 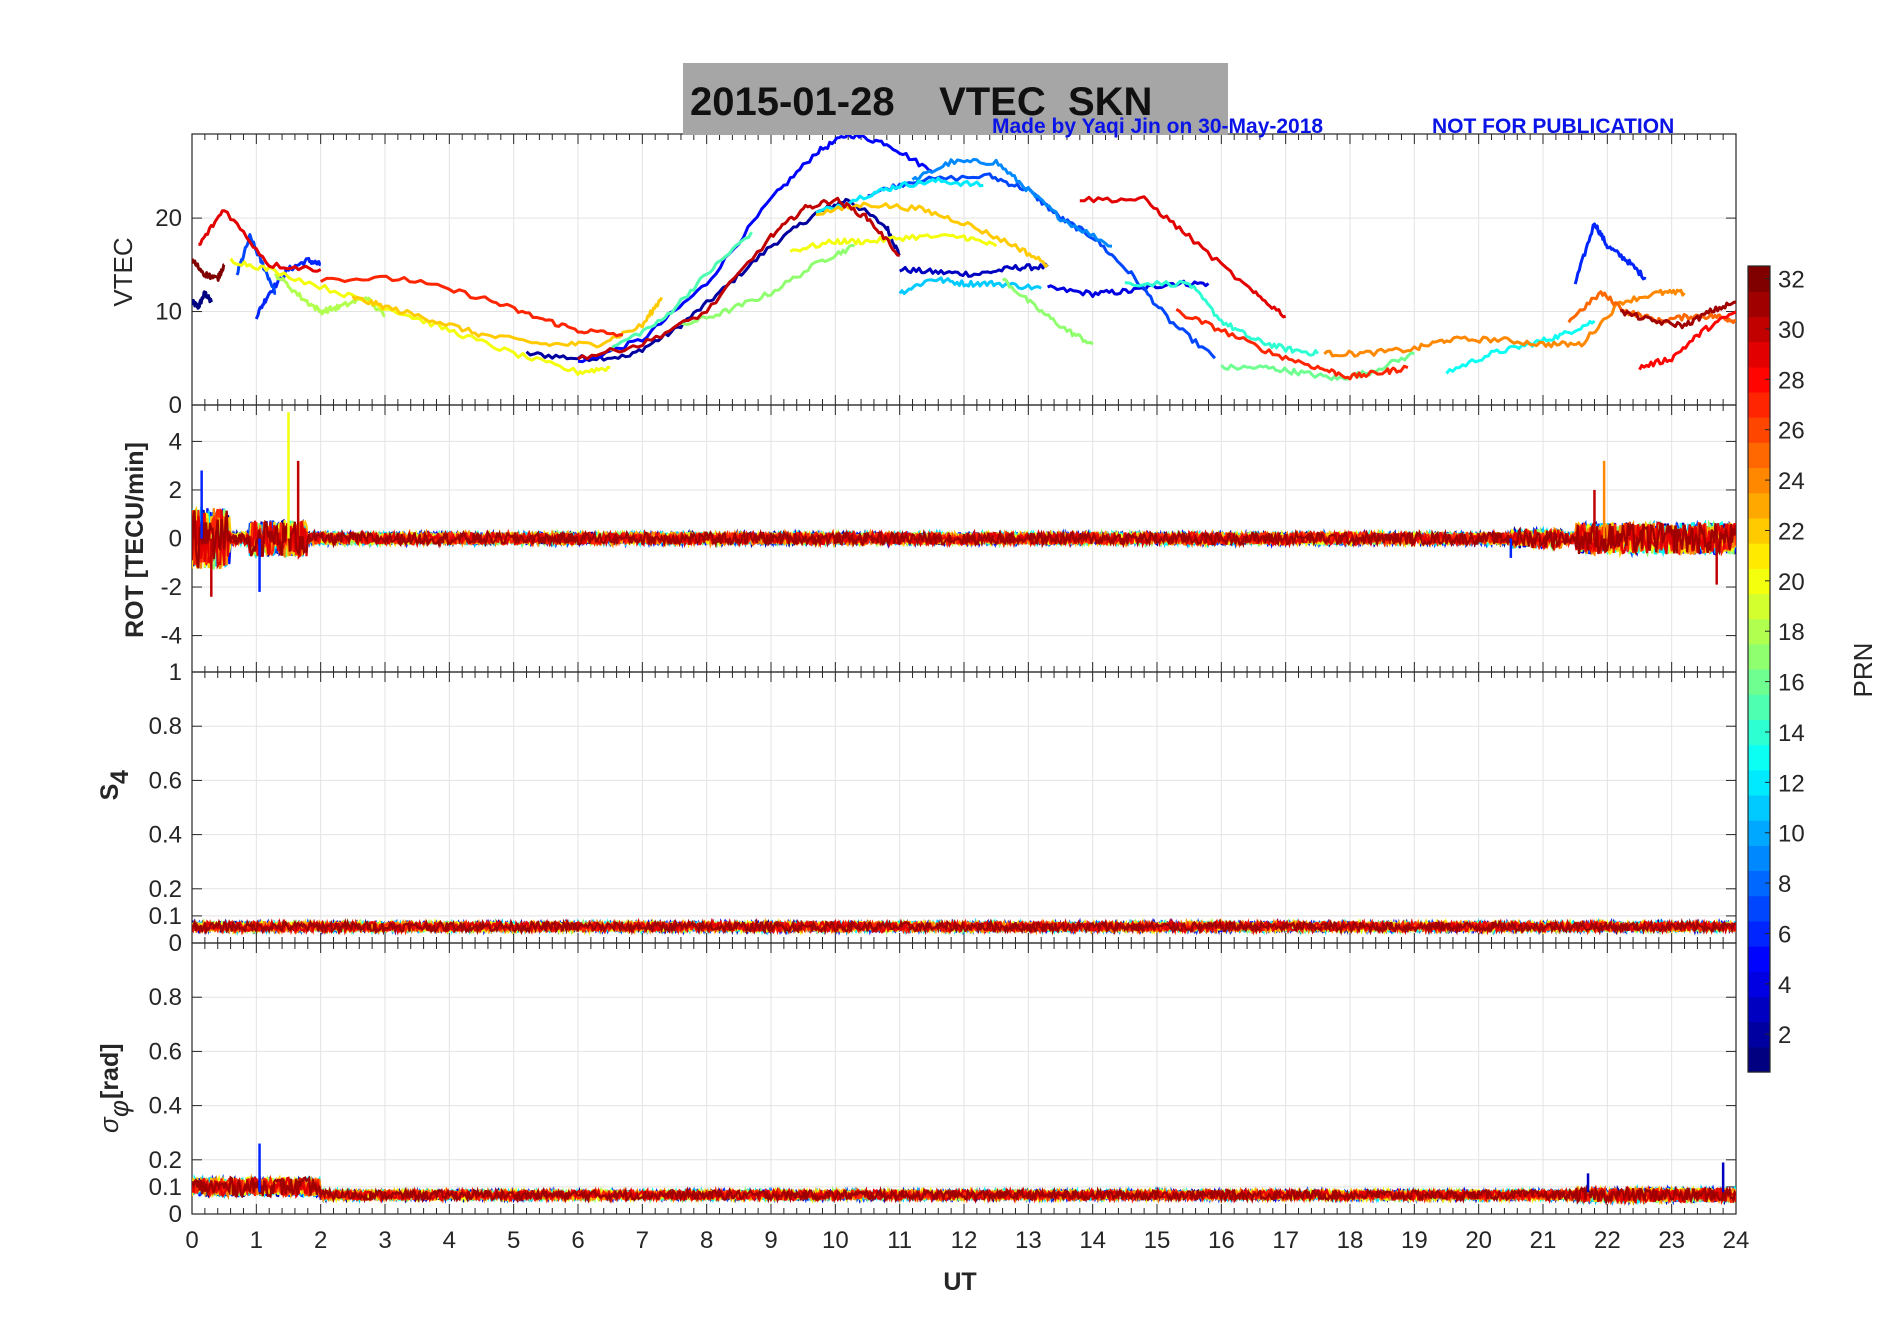 I want to click on svg-text: 4, so click(x=120, y=777).